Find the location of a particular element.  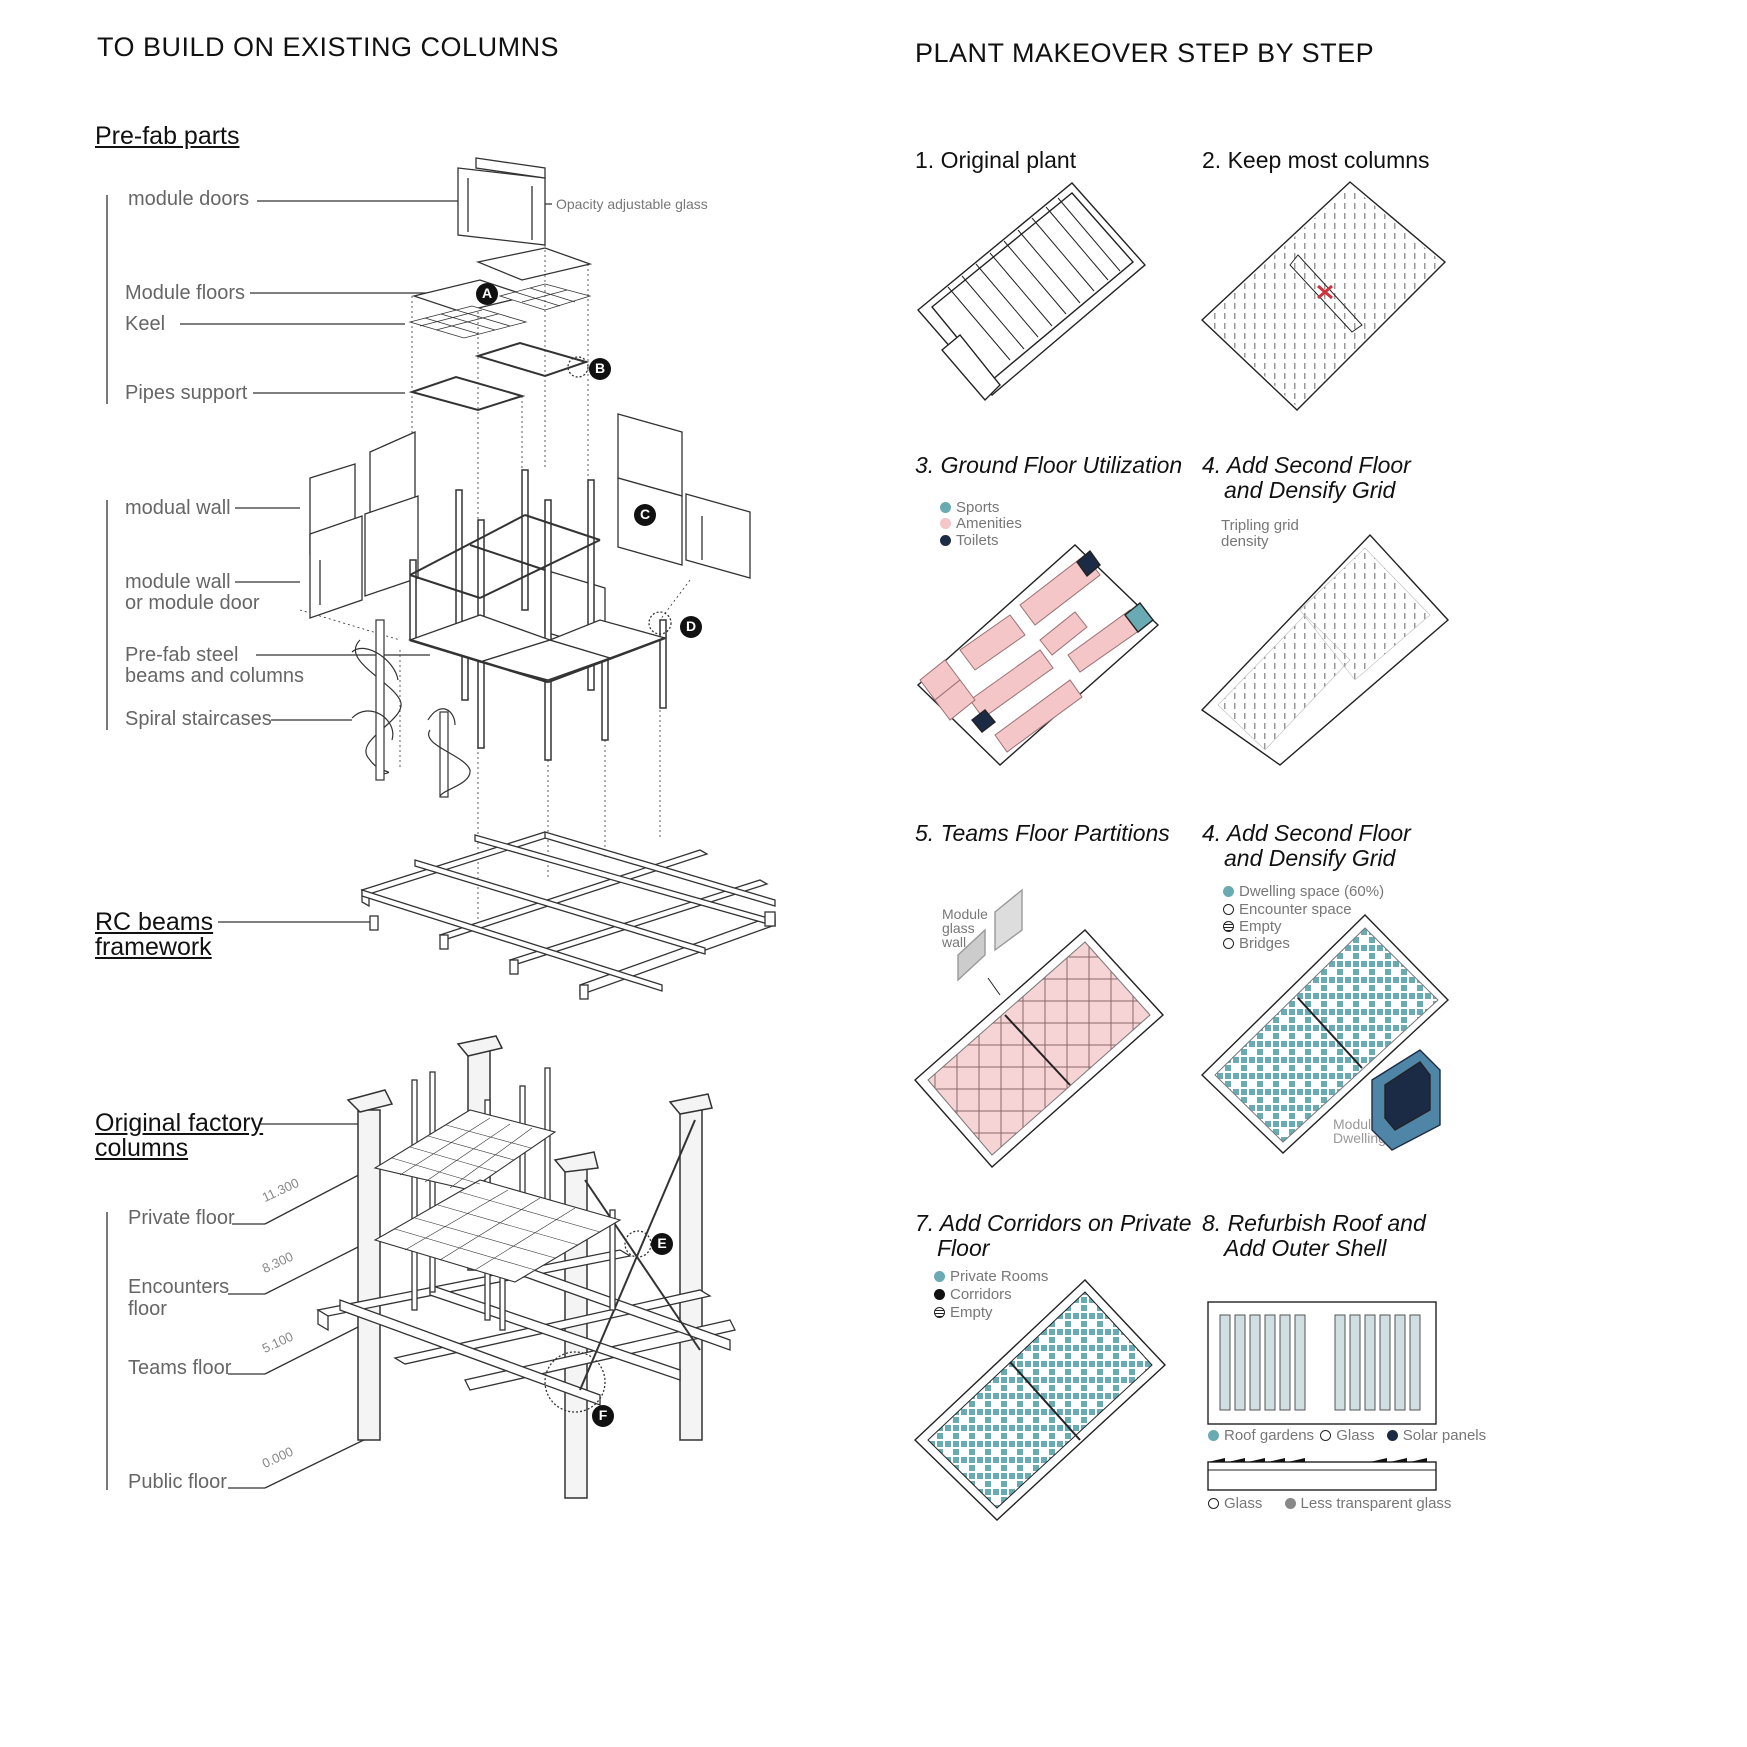

marker-e is located at coordinates (662, 1244).